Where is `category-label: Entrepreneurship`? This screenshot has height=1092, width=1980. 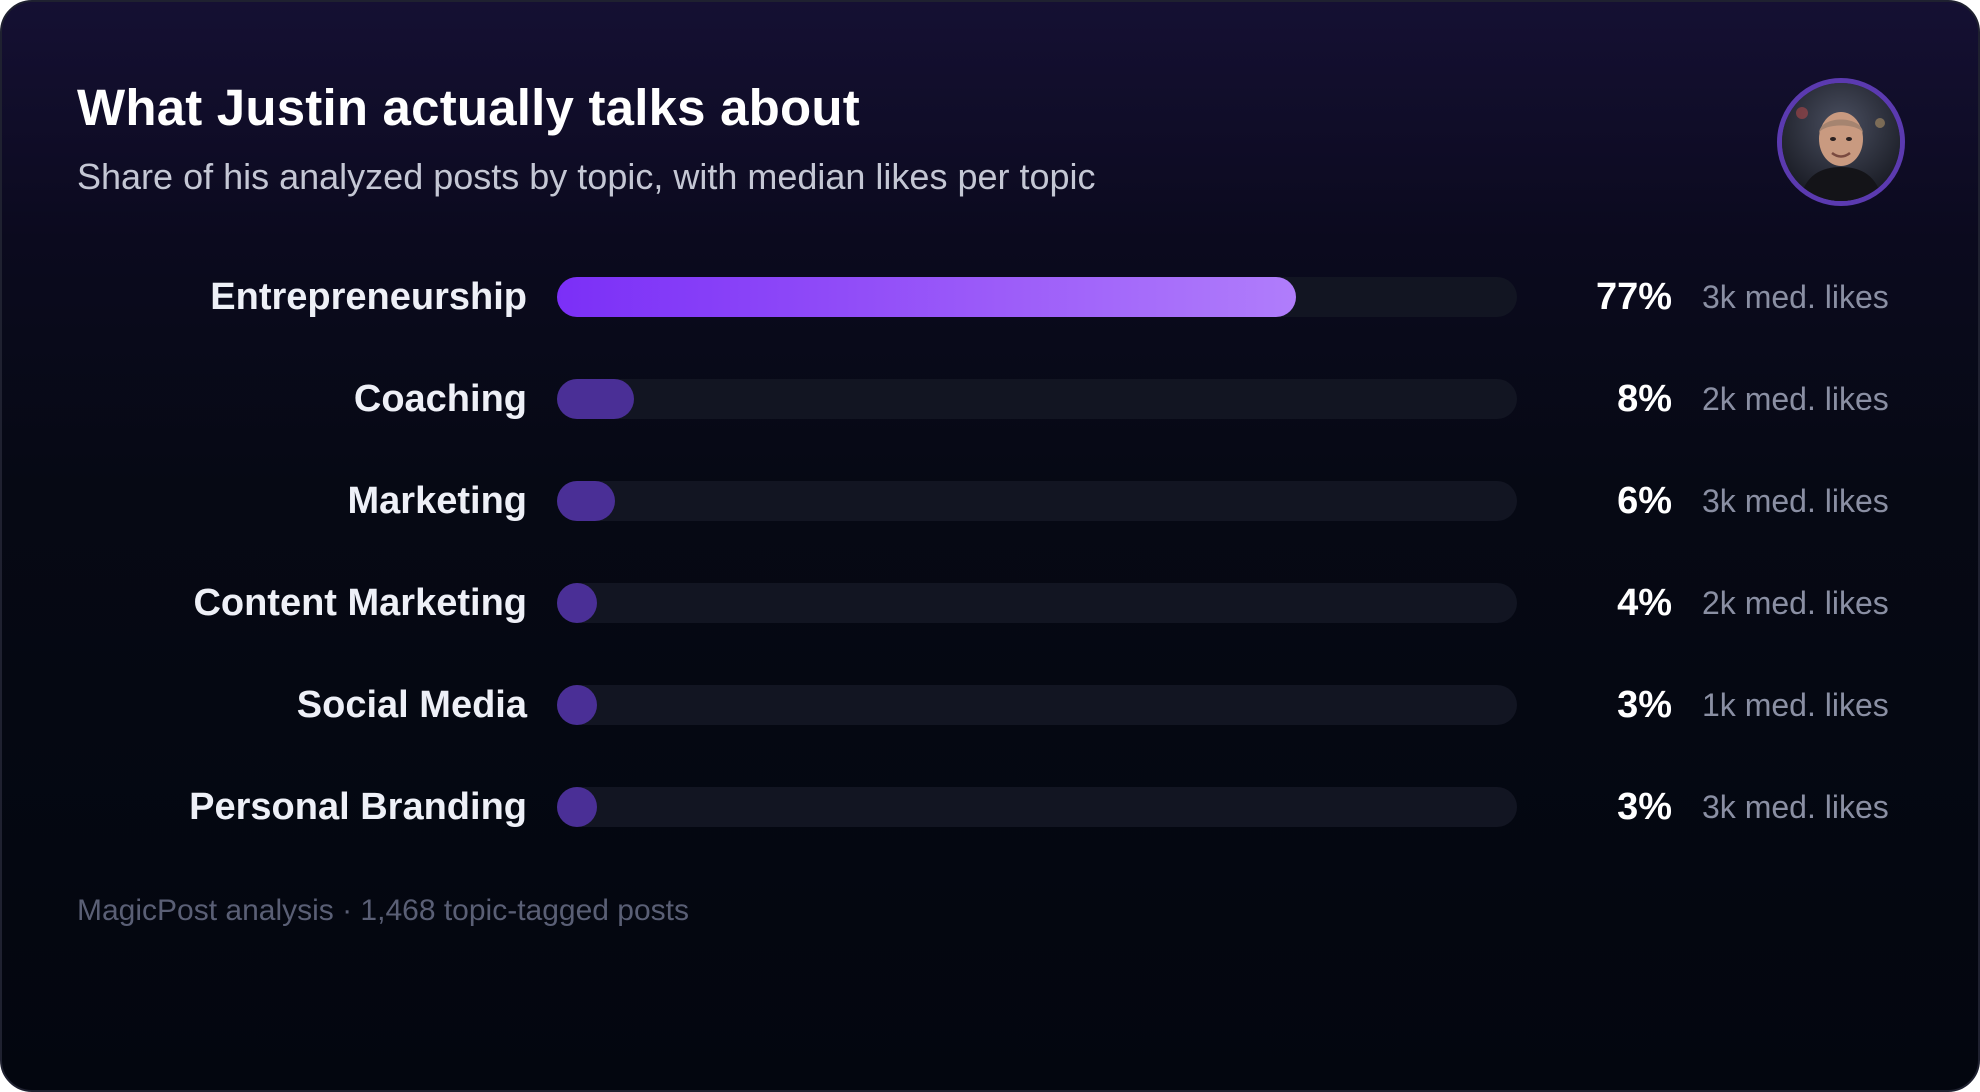
category-label: Entrepreneurship is located at coordinates (368, 297).